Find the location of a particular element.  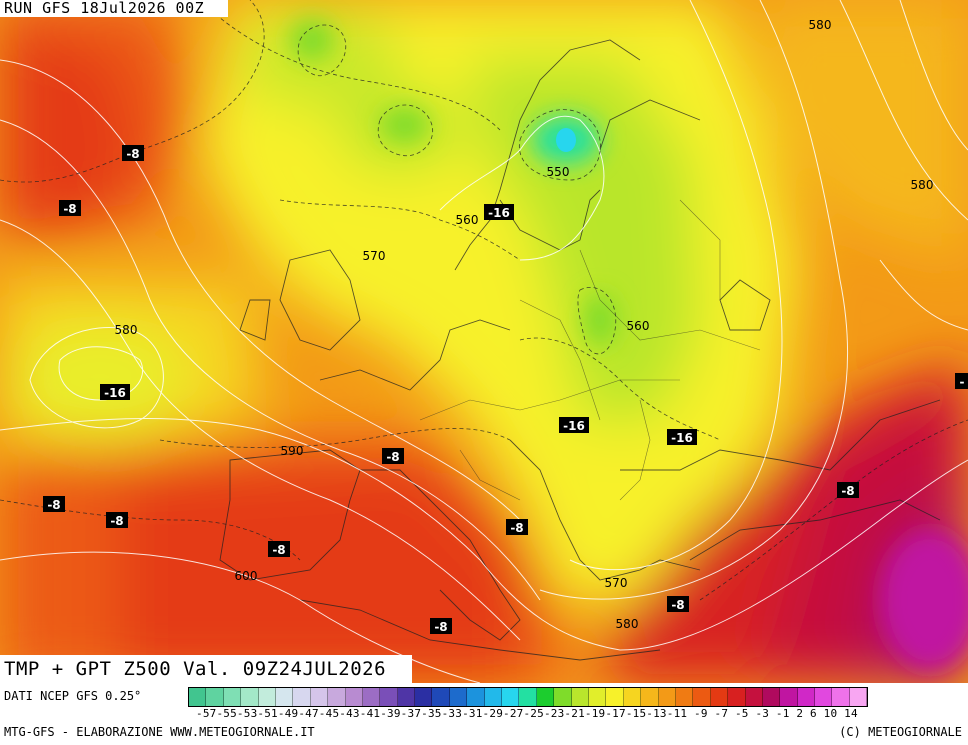

geopotential-label-text: 550 is located at coordinates (558, 172).